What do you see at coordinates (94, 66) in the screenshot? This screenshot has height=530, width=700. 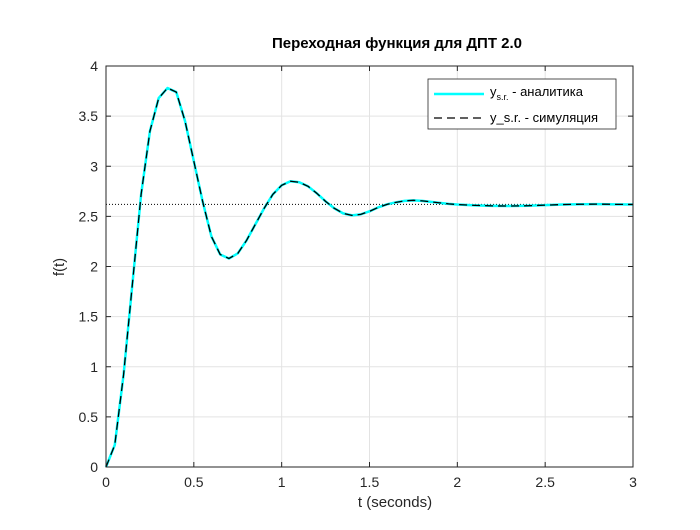 I see `y-tick-label: 4` at bounding box center [94, 66].